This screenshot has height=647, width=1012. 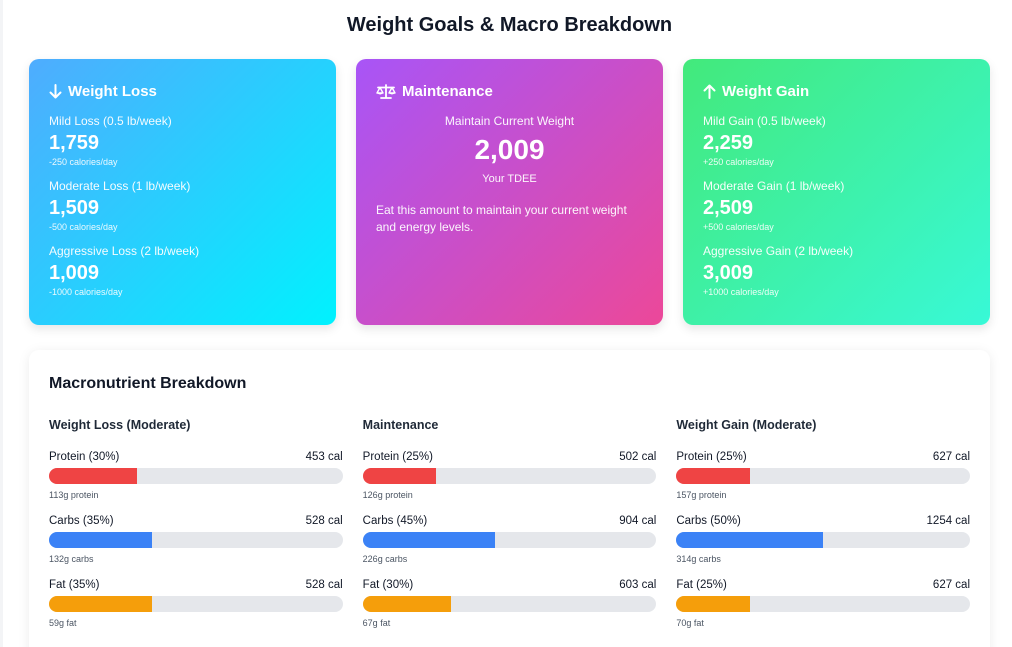 I want to click on macro-label: Carbs (35%), so click(x=81, y=521).